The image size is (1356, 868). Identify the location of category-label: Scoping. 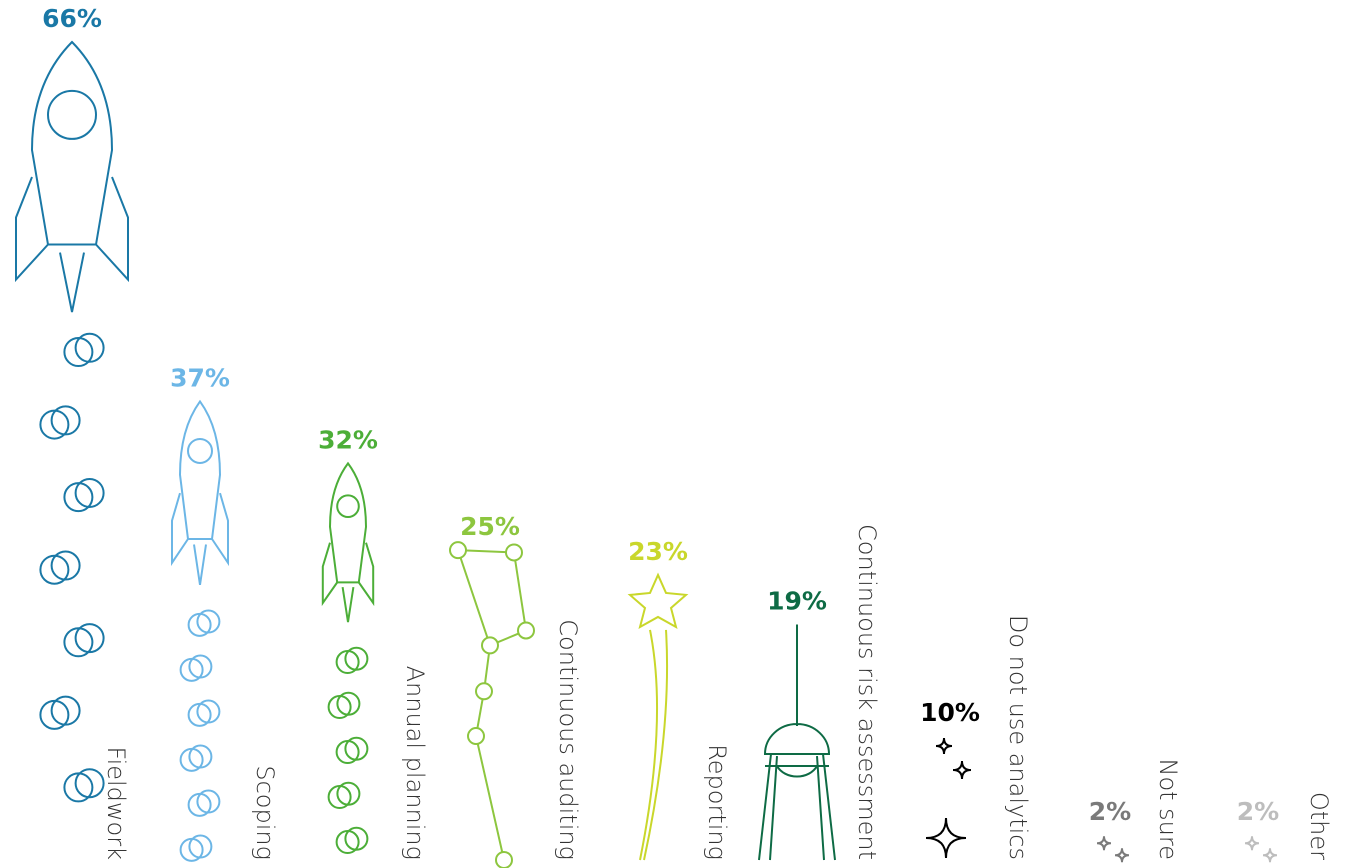
(265, 812).